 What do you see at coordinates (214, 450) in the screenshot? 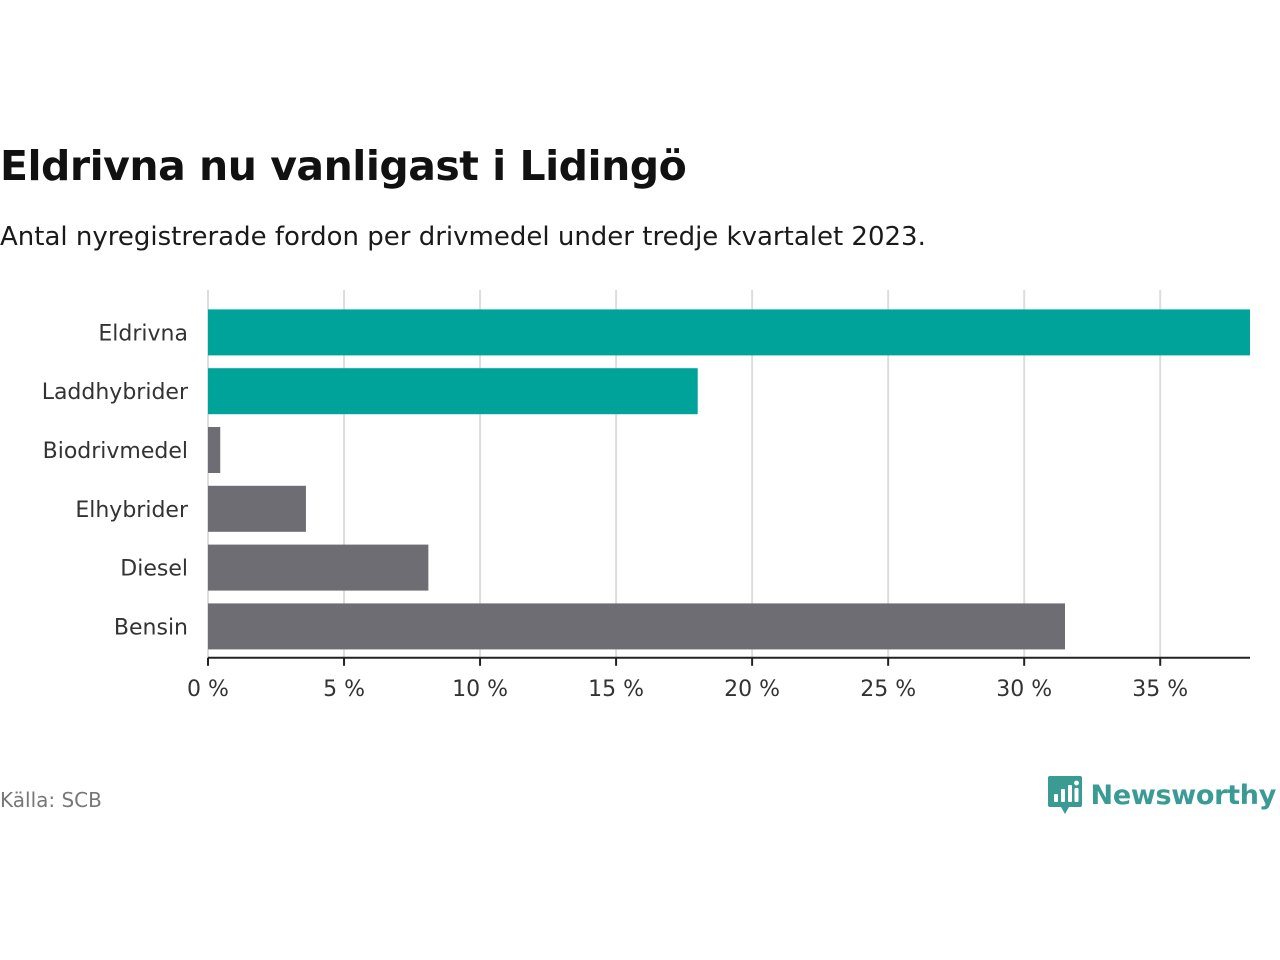
I see `bar-biodrivmedel` at bounding box center [214, 450].